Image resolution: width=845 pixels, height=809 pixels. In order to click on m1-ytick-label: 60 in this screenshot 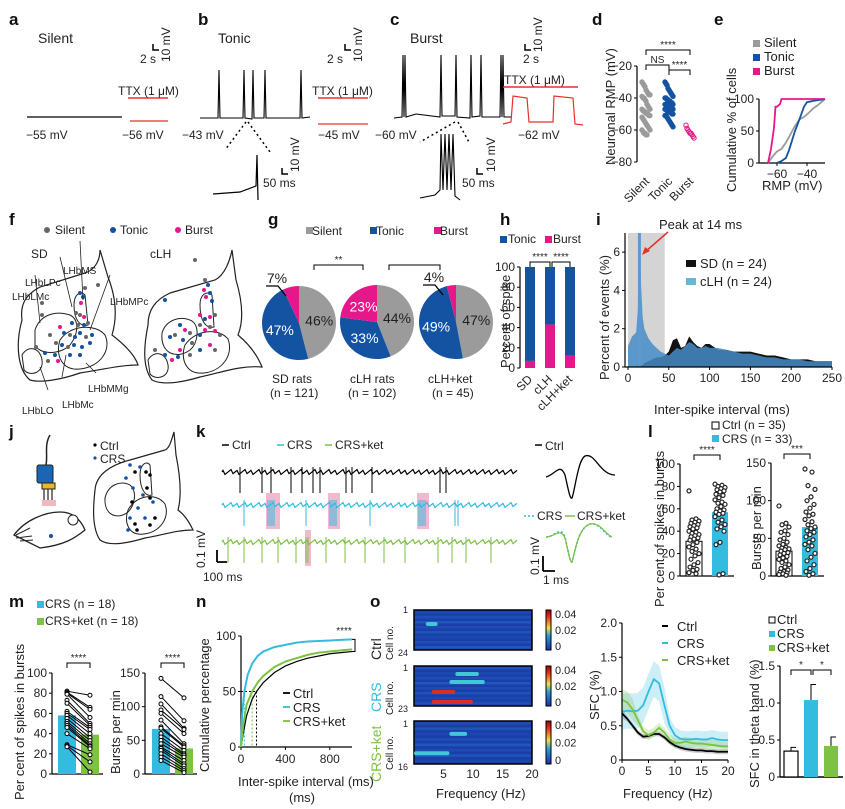, I will do `click(41, 713)`.